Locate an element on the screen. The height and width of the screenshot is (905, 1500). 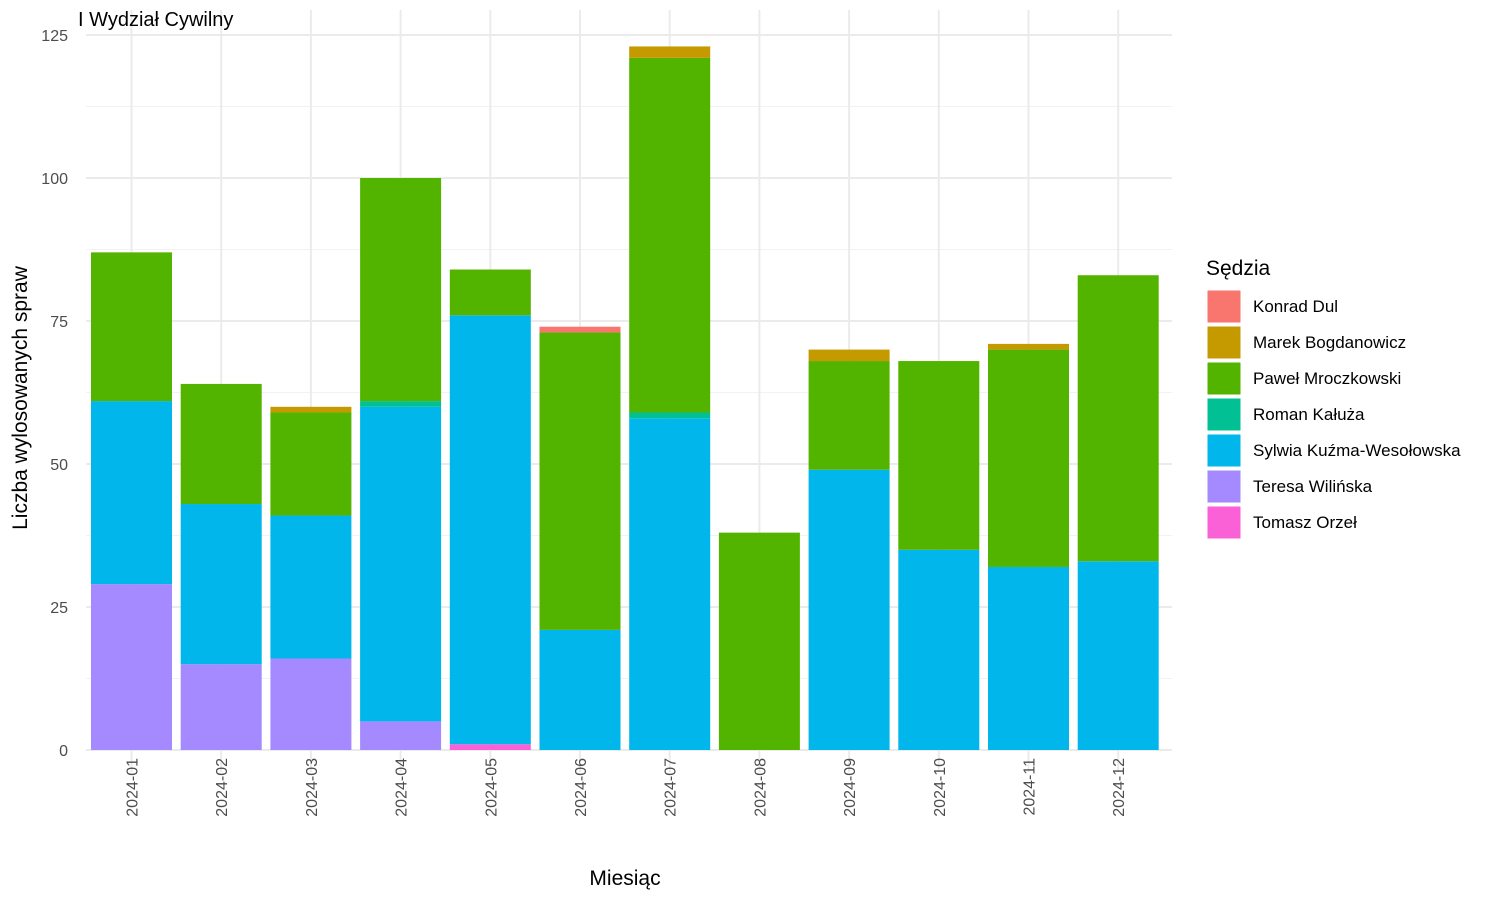
y-tick-label: 0 is located at coordinates (63, 751).